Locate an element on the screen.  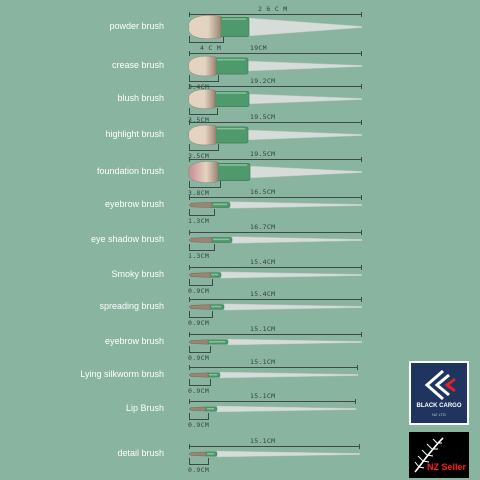
brush-length: 19CM is located at coordinates (258, 48).